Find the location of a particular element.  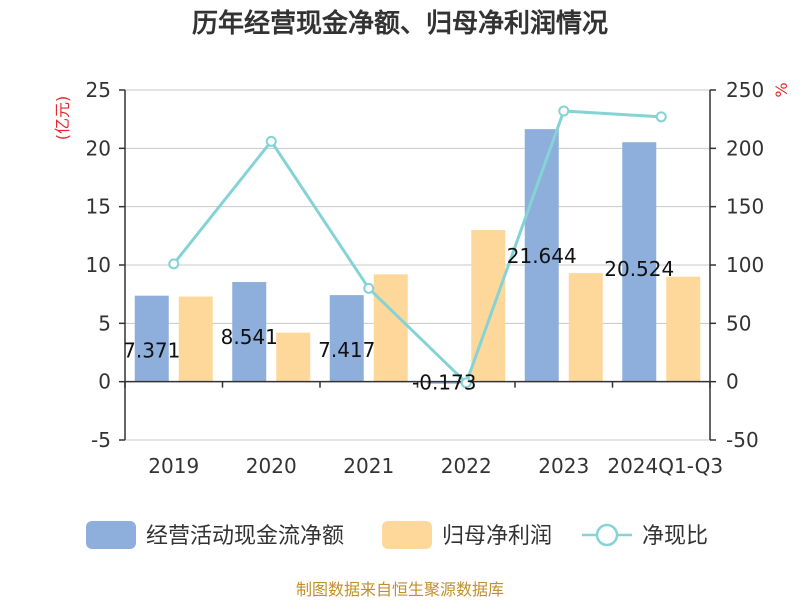

right-tick-label: 0 is located at coordinates (732, 382).